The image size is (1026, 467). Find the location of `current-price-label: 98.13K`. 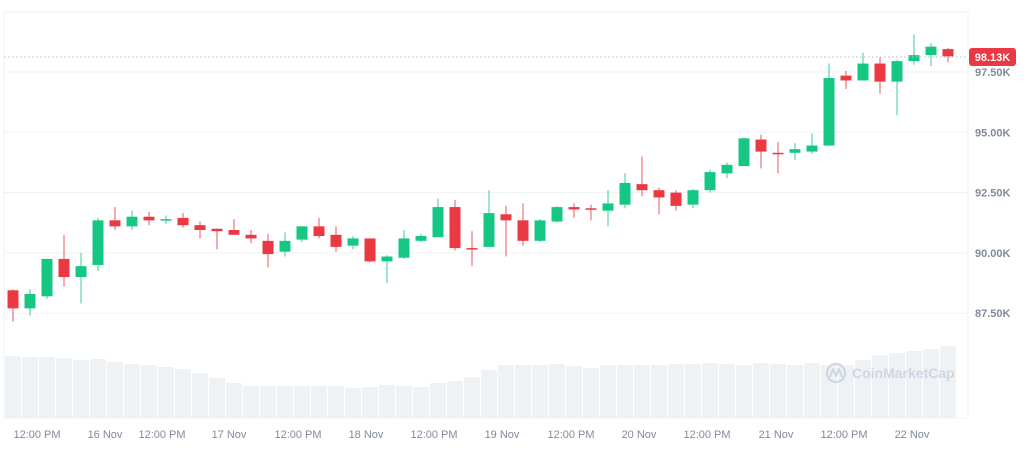

current-price-label: 98.13K is located at coordinates (993, 58).